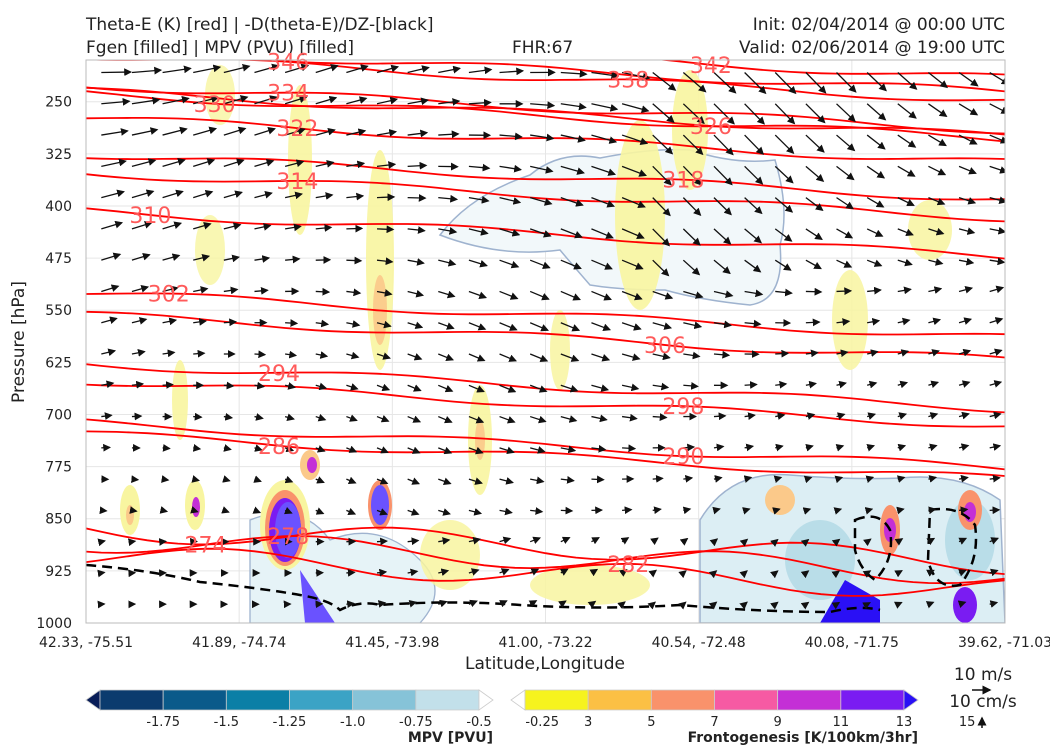 This screenshot has width=1050, height=754. Describe the element at coordinates (239, 643) in the screenshot. I see `x-tick-label: 41.89, -74.74` at that location.